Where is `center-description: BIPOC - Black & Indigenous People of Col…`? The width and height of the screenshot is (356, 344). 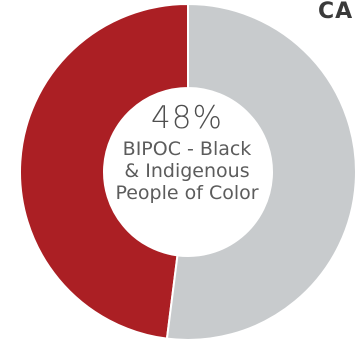
center-description: BIPOC - Black & Indigenous People of Col… is located at coordinates (187, 171).